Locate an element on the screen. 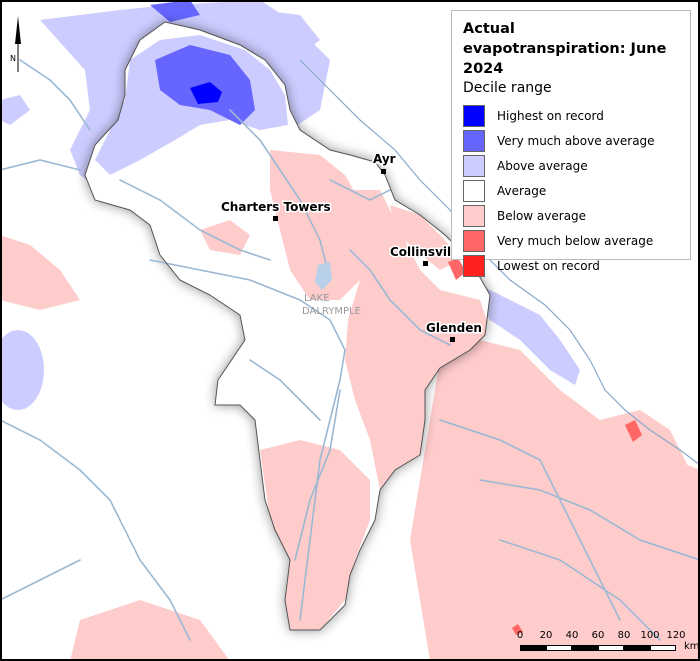 Image resolution: width=700 pixels, height=661 pixels. river-north-west is located at coordinates (40, 165).